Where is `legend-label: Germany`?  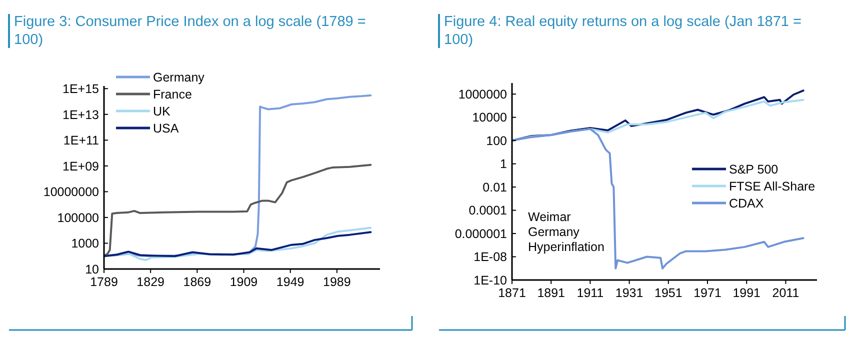
legend-label: Germany is located at coordinates (179, 77).